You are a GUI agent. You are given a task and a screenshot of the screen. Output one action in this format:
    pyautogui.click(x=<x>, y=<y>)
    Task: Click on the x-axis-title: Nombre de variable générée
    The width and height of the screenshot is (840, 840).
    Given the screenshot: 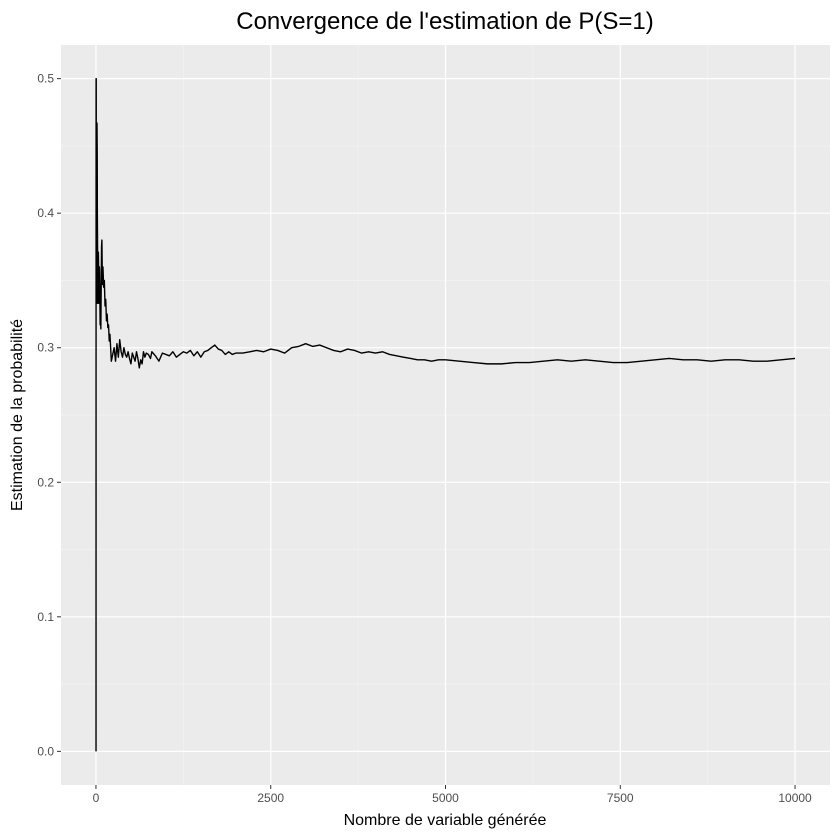 What is the action you would take?
    pyautogui.click(x=445, y=820)
    